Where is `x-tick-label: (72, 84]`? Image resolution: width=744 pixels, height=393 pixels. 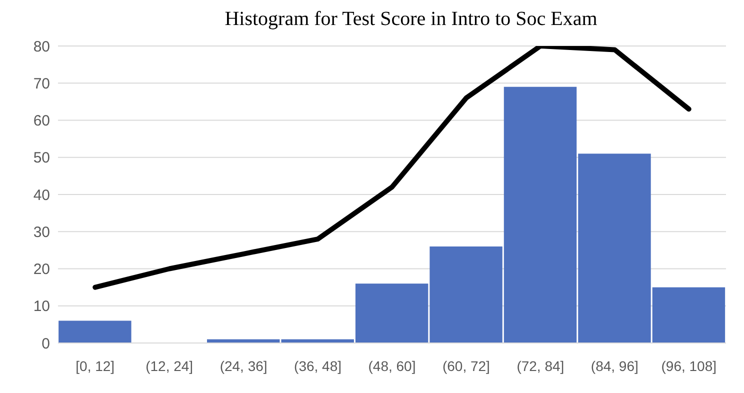
x-tick-label: (72, 84] is located at coordinates (540, 366).